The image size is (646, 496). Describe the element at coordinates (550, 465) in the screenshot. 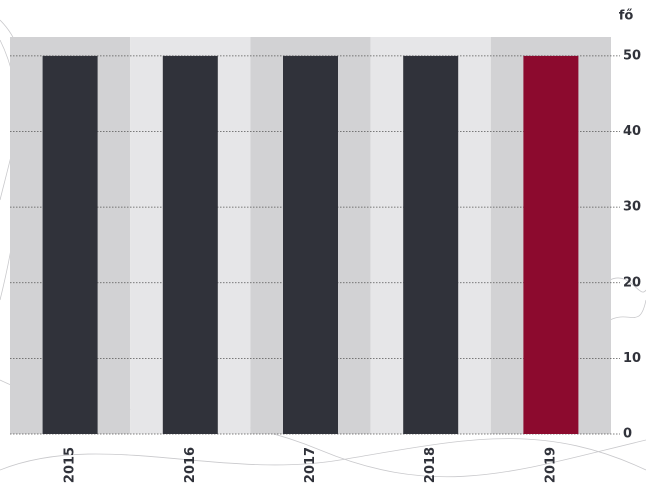

I see `x-tick-label: 2019` at that location.